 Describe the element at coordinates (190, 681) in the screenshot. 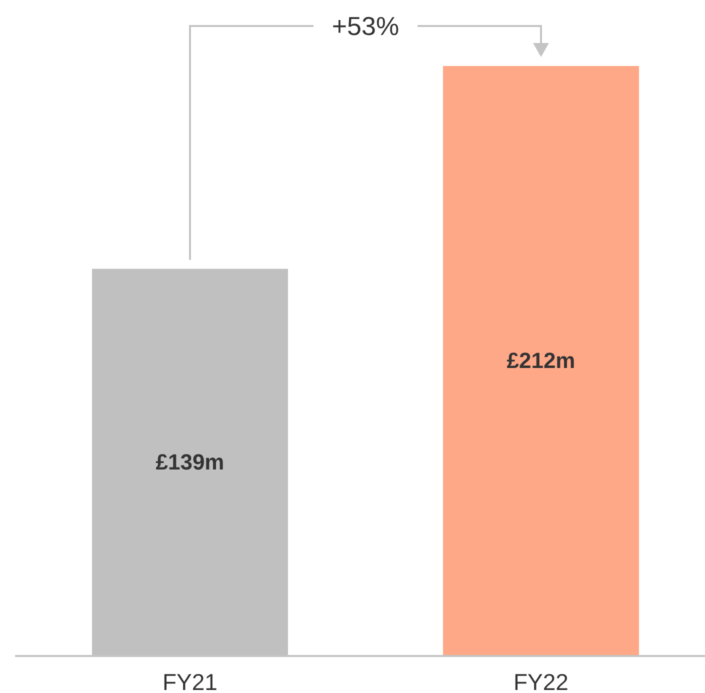

I see `x-tick-label: FY21` at that location.